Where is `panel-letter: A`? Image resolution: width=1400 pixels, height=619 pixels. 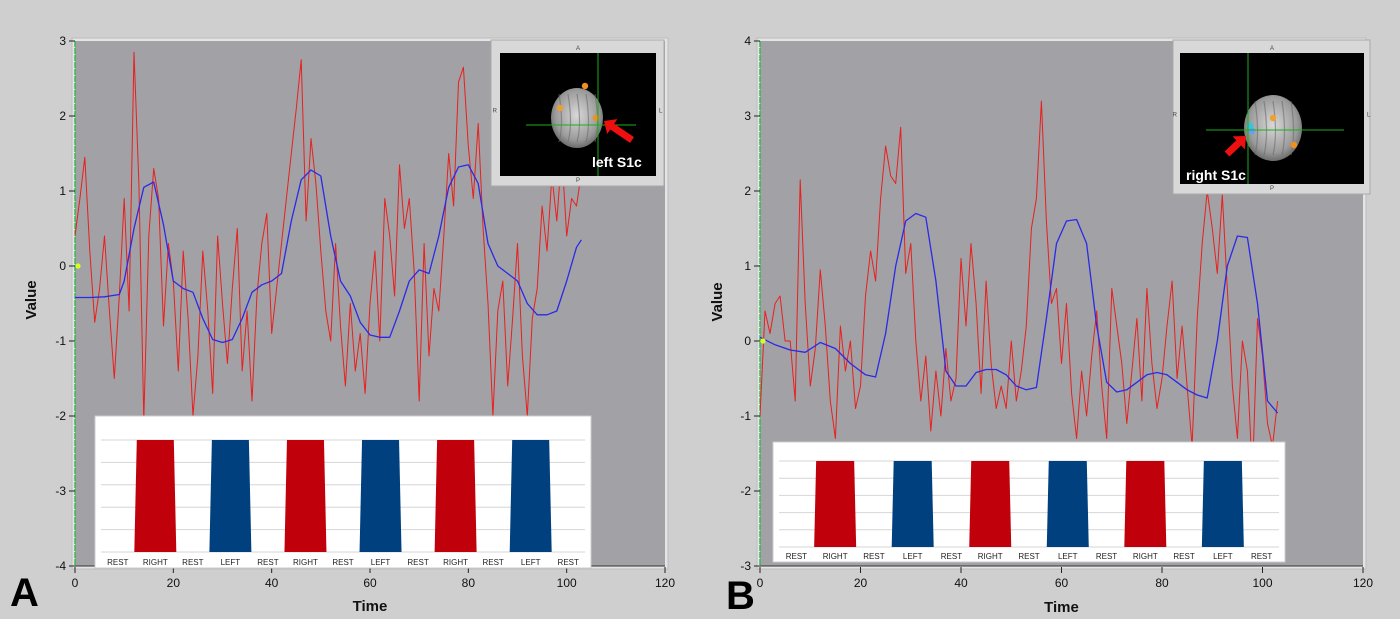 panel-letter: A is located at coordinates (24, 593).